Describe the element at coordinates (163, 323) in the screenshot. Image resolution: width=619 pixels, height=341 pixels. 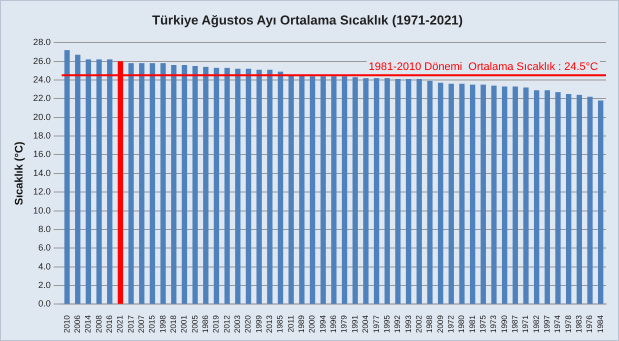
I see `x-tick-label: 1998` at that location.